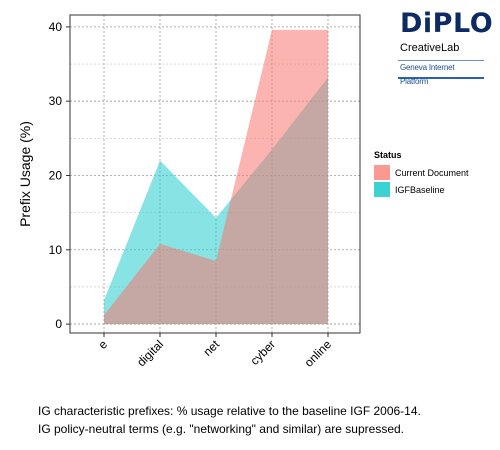  I want to click on x-tick-label: cyber, so click(262, 352).